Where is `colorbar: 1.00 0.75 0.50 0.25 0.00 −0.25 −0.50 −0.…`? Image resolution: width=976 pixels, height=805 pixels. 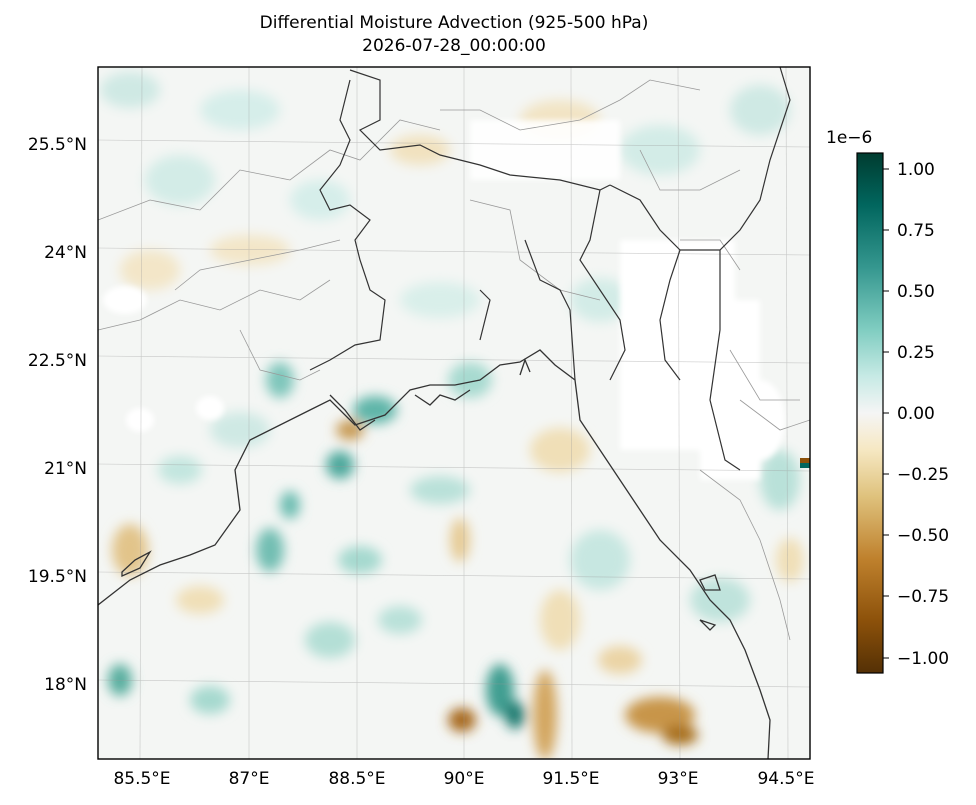
colorbar: 1.00 0.75 0.50 0.25 0.00 −0.25 −0.50 −0.… is located at coordinates (902, 413).